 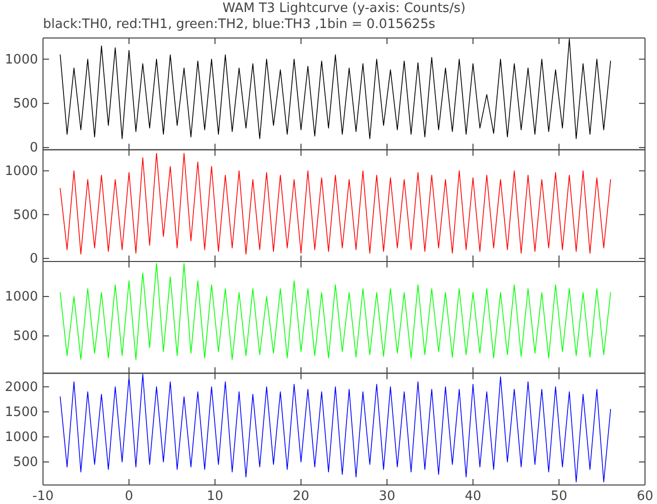 I want to click on x-tick-label: 10, so click(x=215, y=496).